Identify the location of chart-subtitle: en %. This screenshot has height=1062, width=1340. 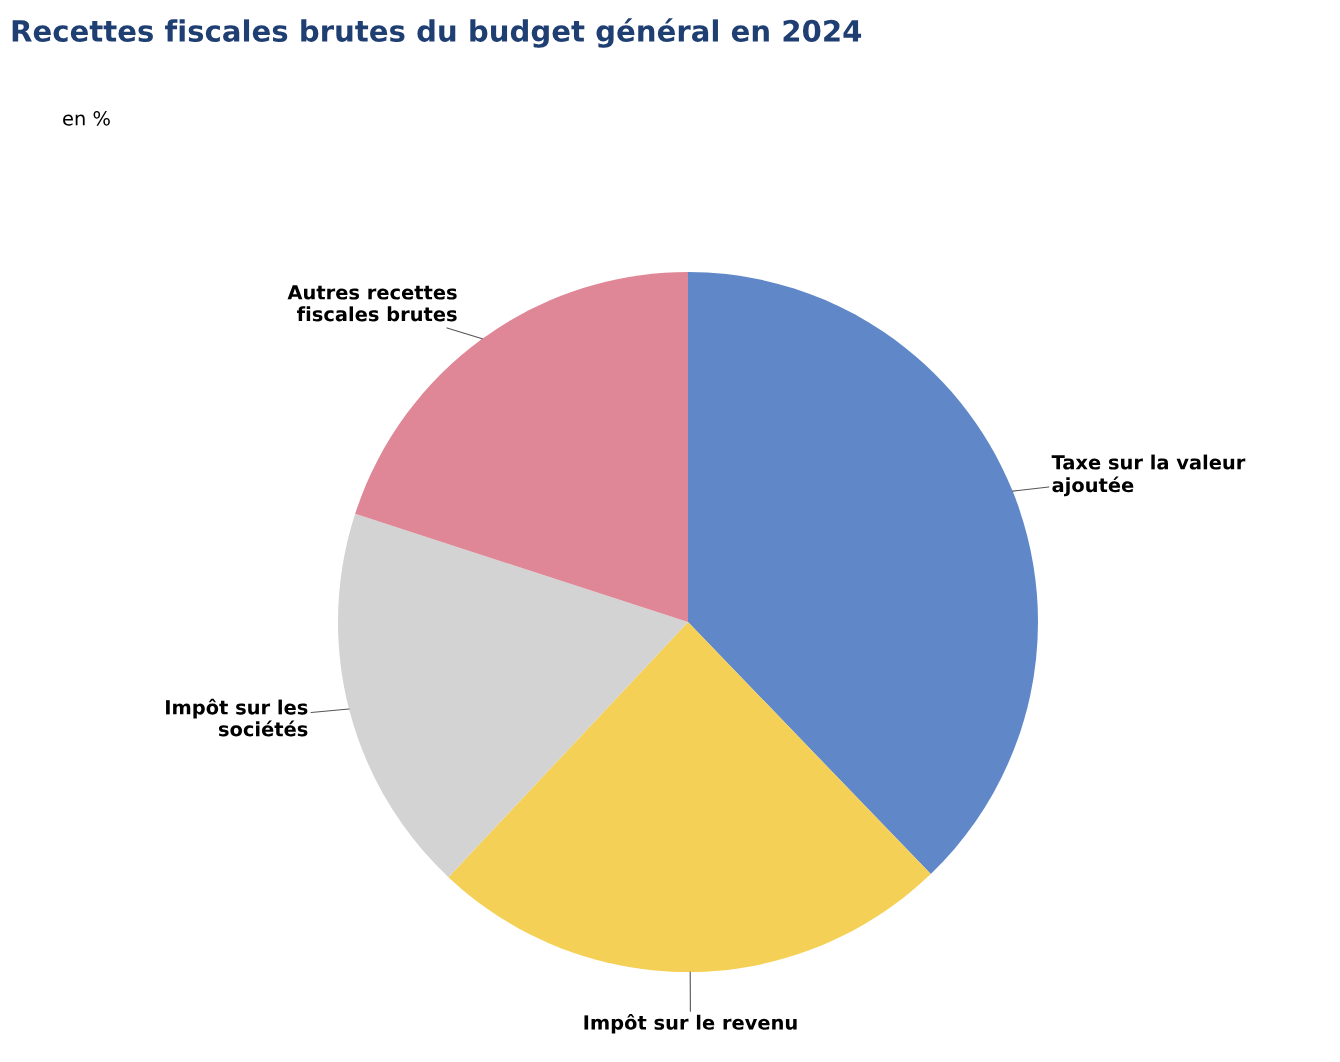
(86, 118).